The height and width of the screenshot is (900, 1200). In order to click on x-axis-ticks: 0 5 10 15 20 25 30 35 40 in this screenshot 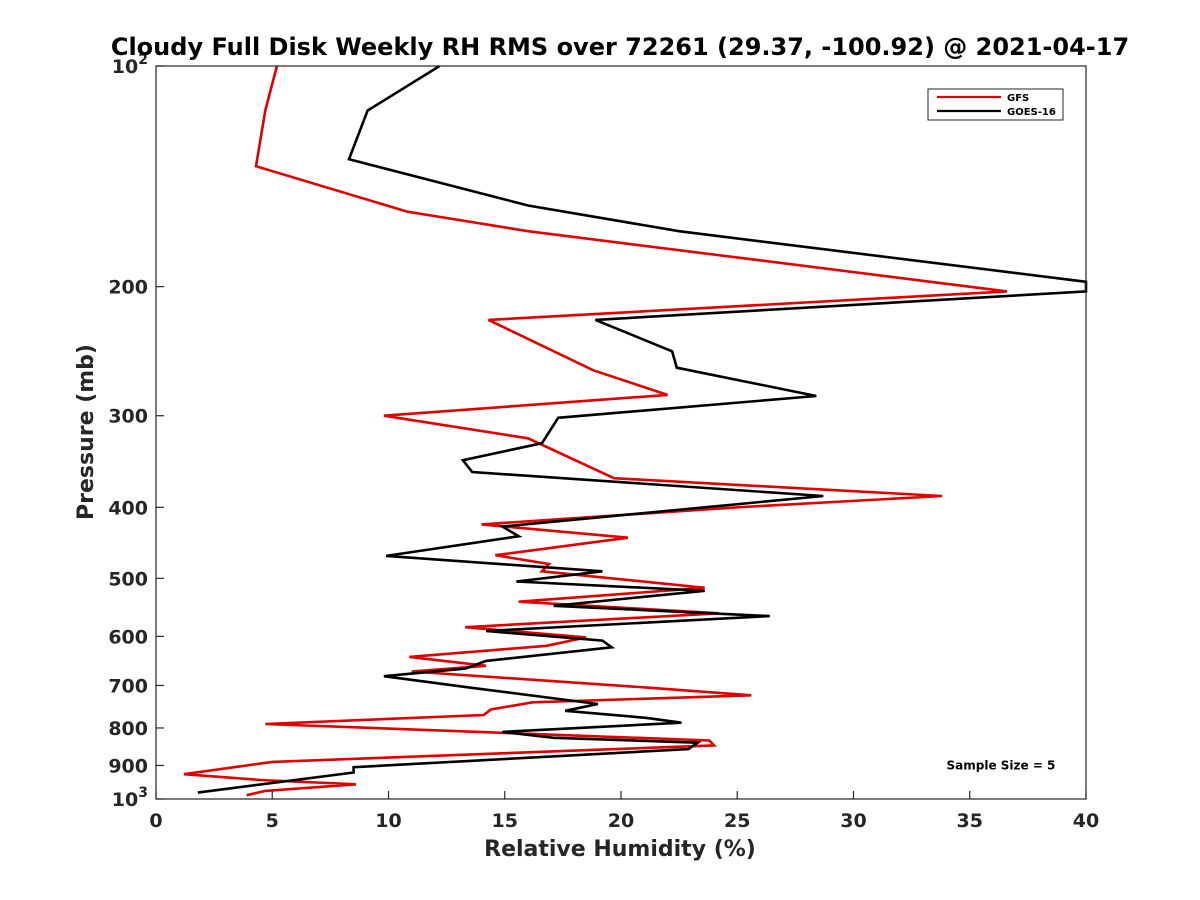, I will do `click(624, 811)`.